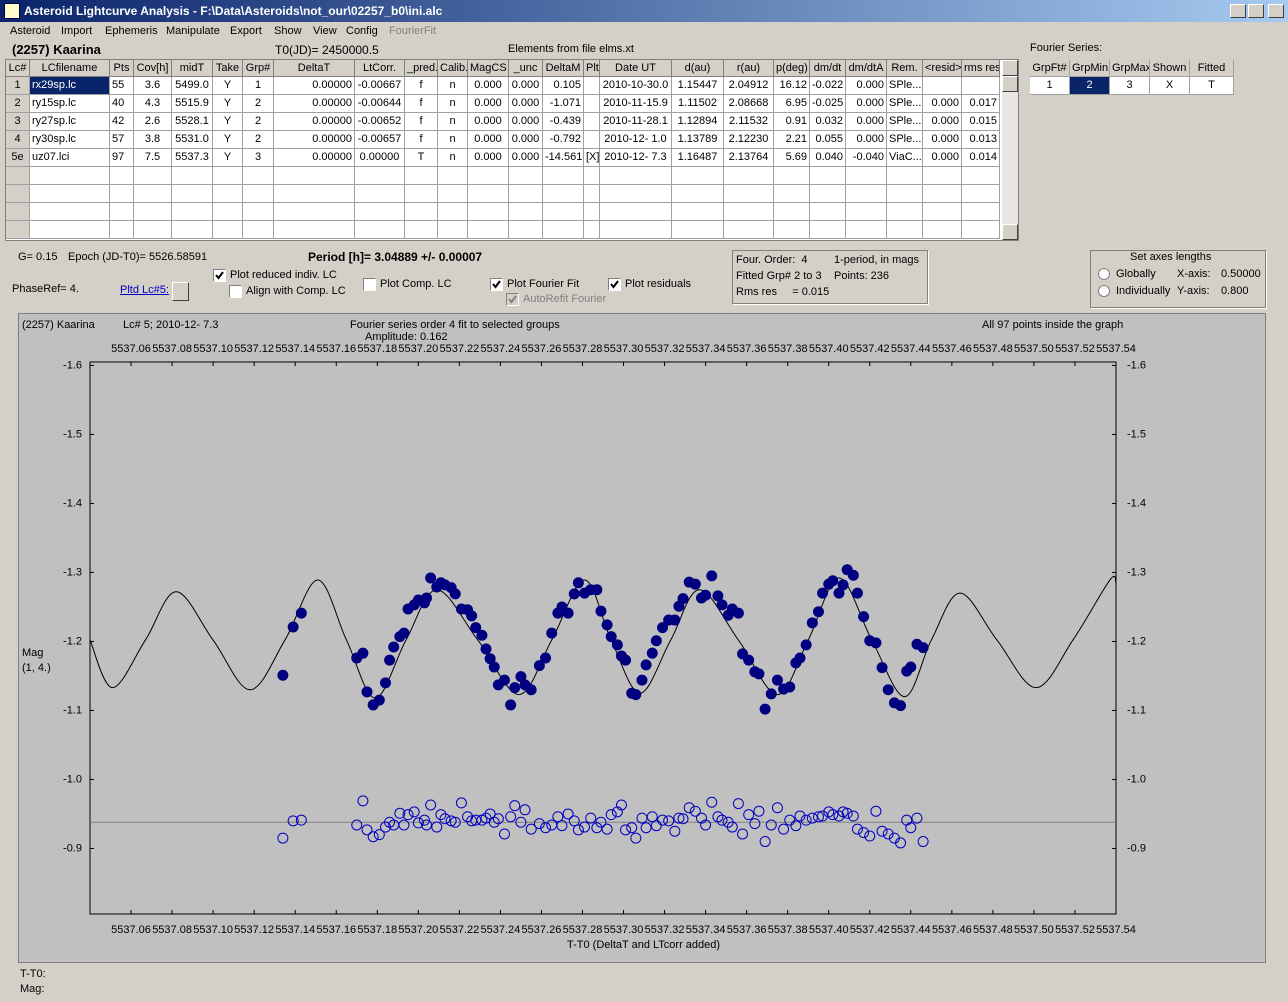 This screenshot has height=1002, width=1288. What do you see at coordinates (70, 68) in the screenshot?
I see `column-header: LCfilename` at bounding box center [70, 68].